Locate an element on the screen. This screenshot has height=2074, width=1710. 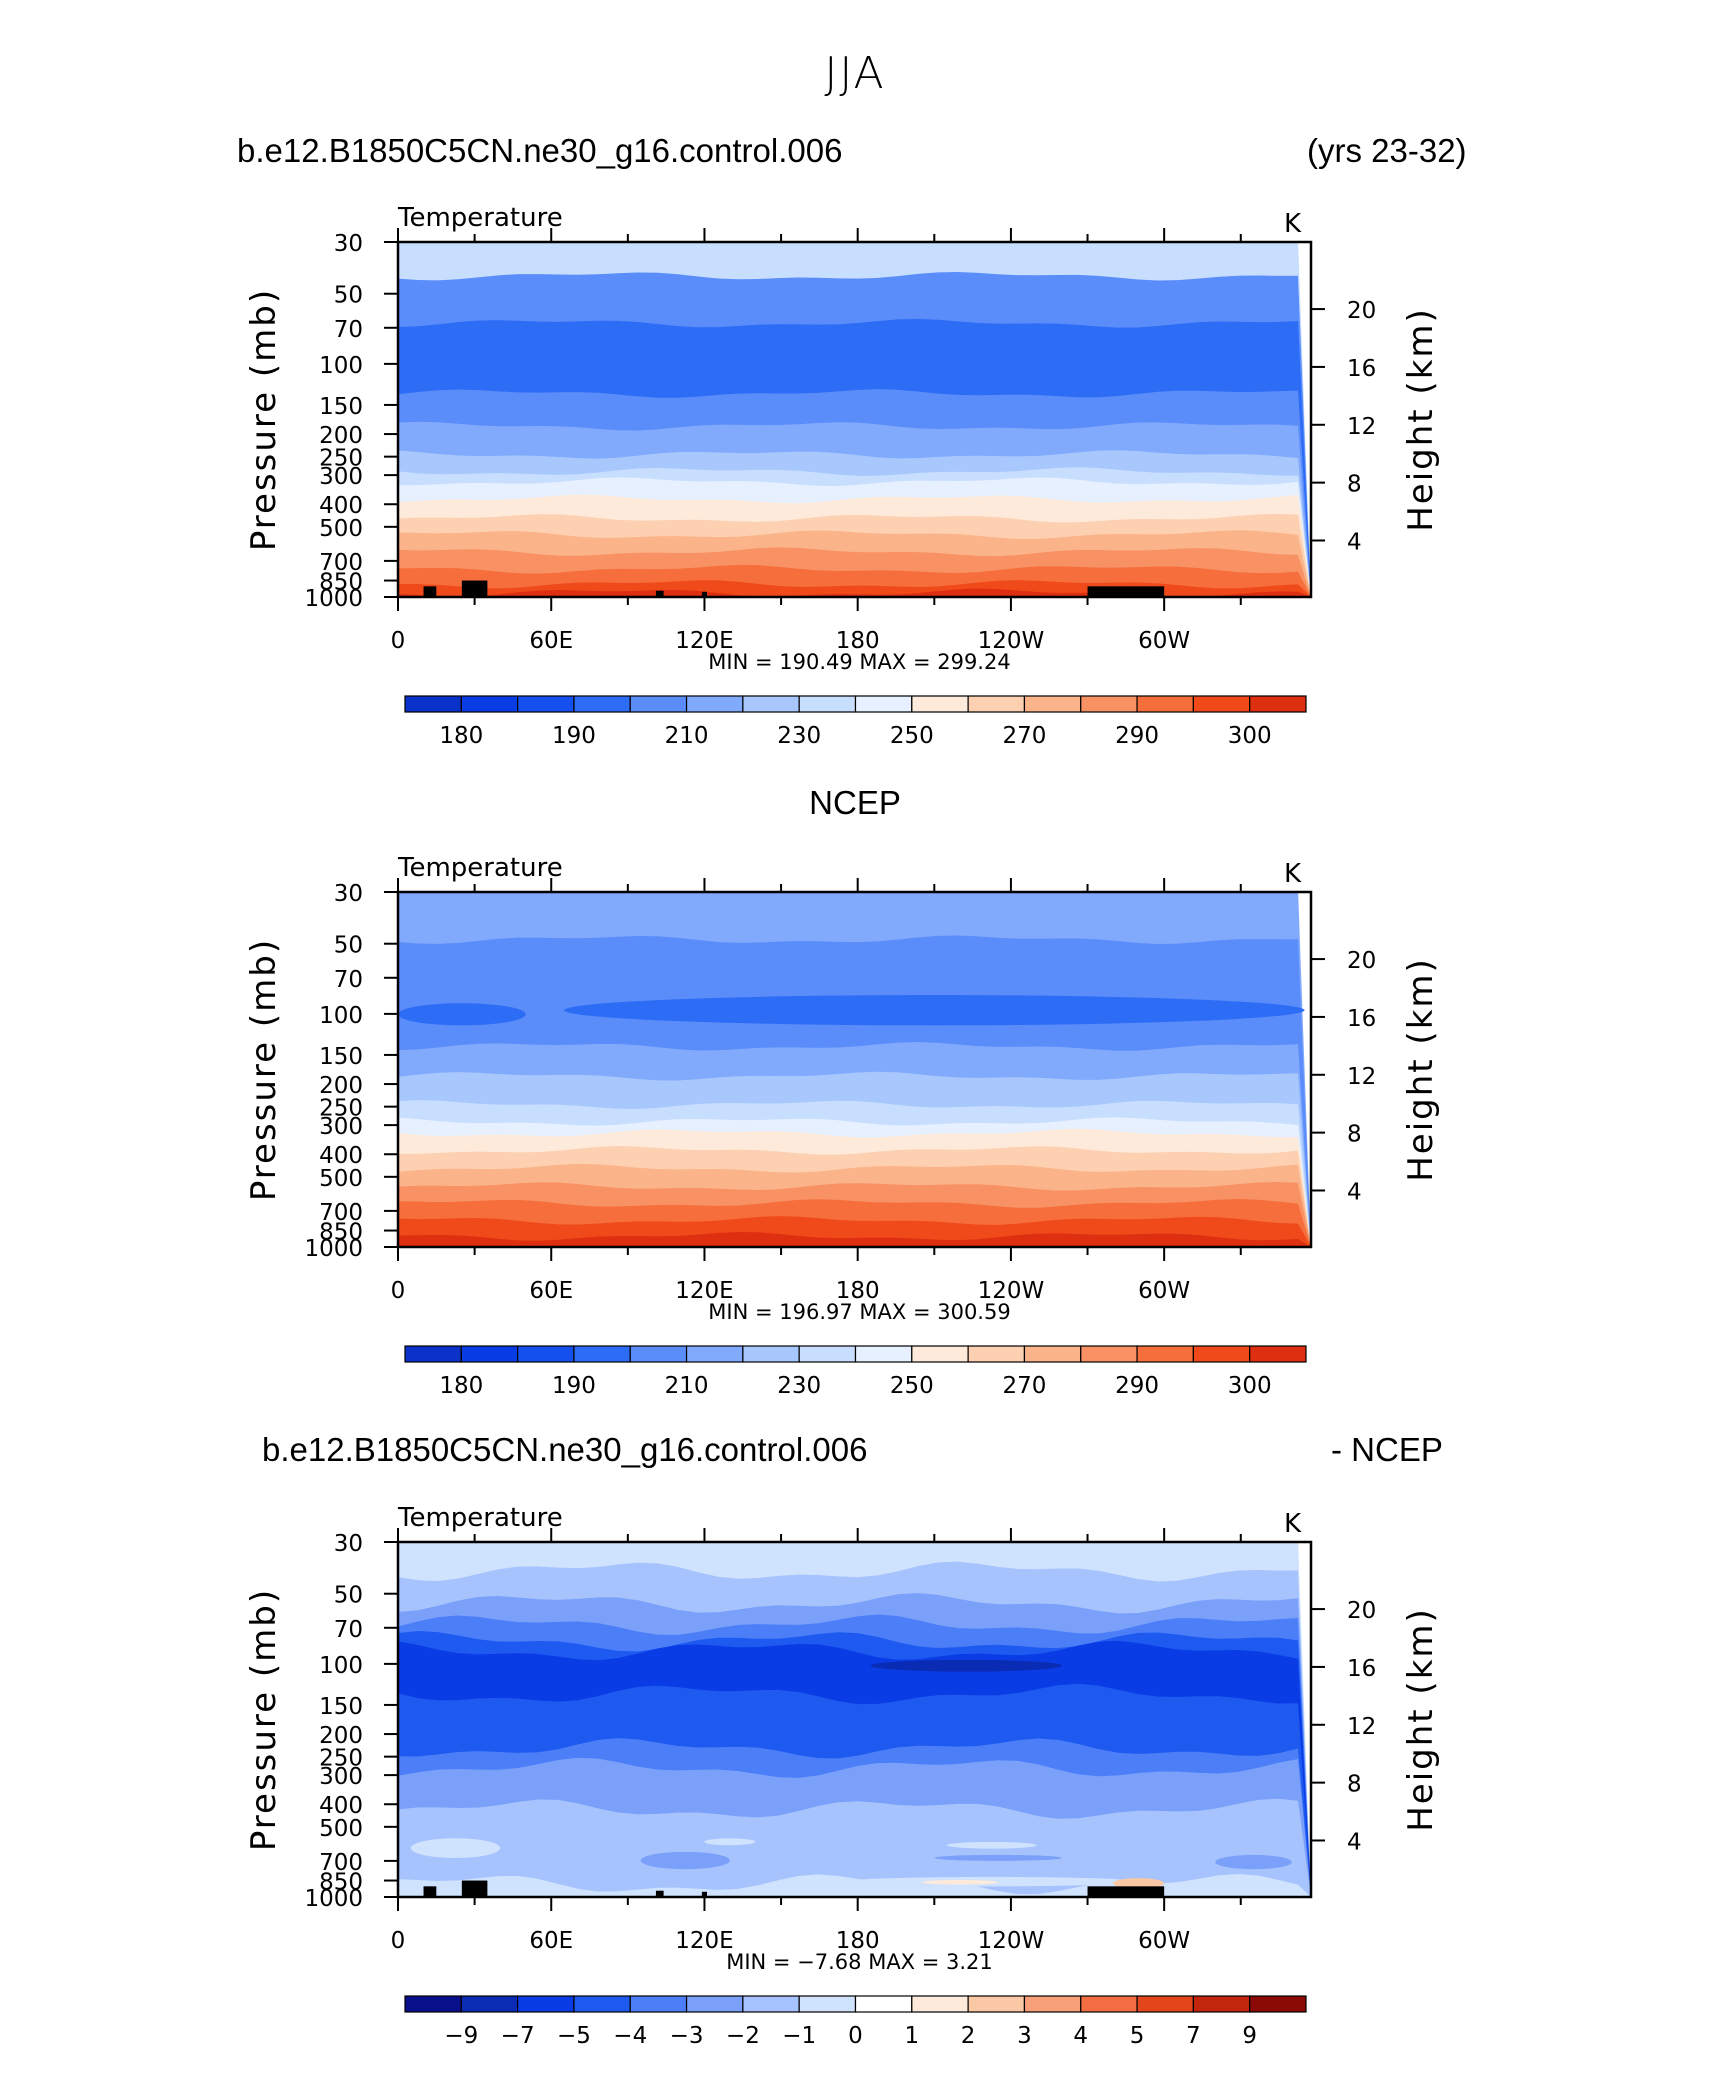
colorbar-label: 300 is located at coordinates (1250, 1386).